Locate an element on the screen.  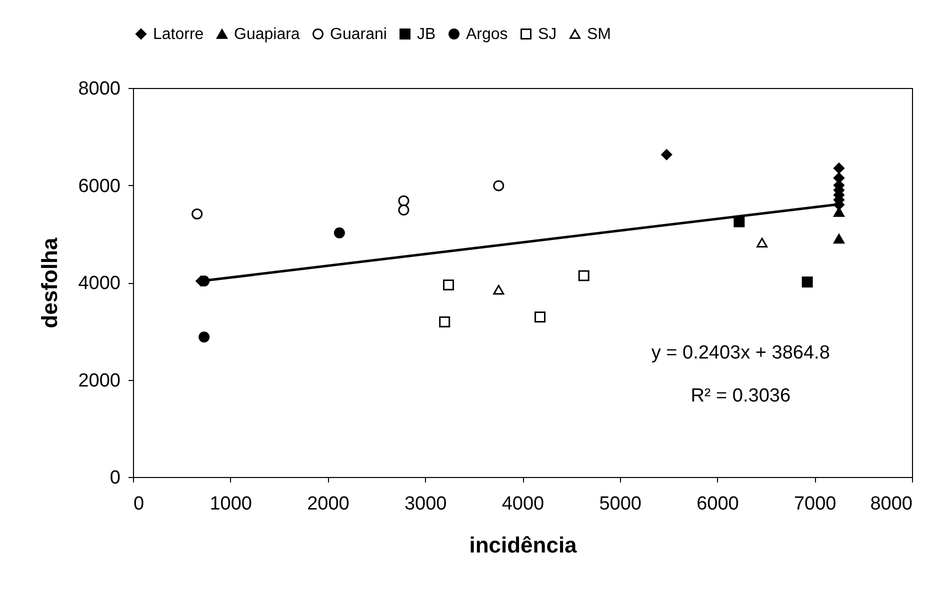
x-tick-label: 1000 is located at coordinates (231, 504).